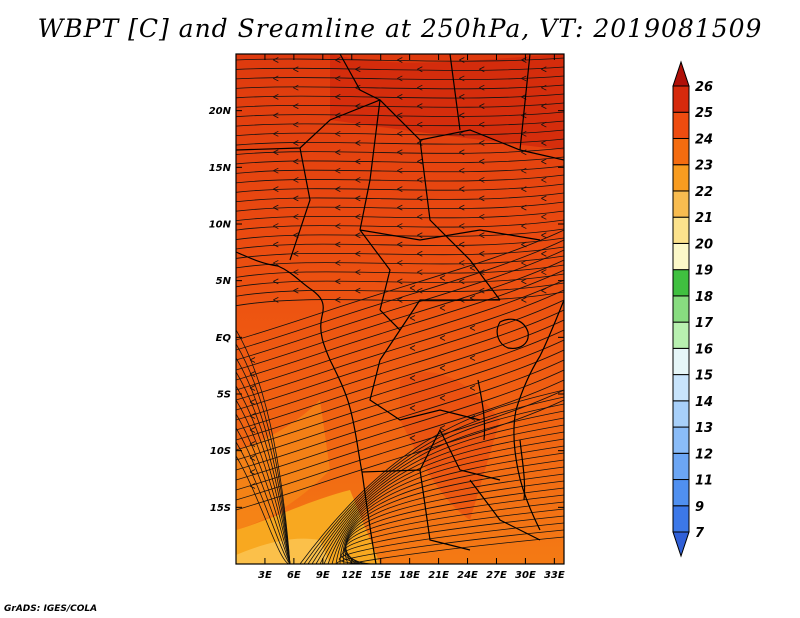  Describe the element at coordinates (351, 575) in the screenshot. I see `lon-tick-label: 12E` at that location.